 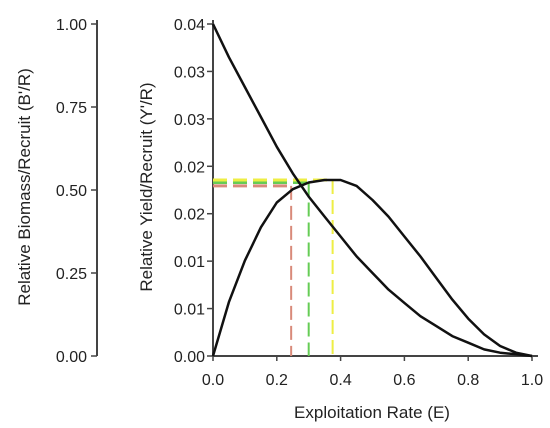 I want to click on biomass-tick-label: 0.25, so click(x=71, y=274).